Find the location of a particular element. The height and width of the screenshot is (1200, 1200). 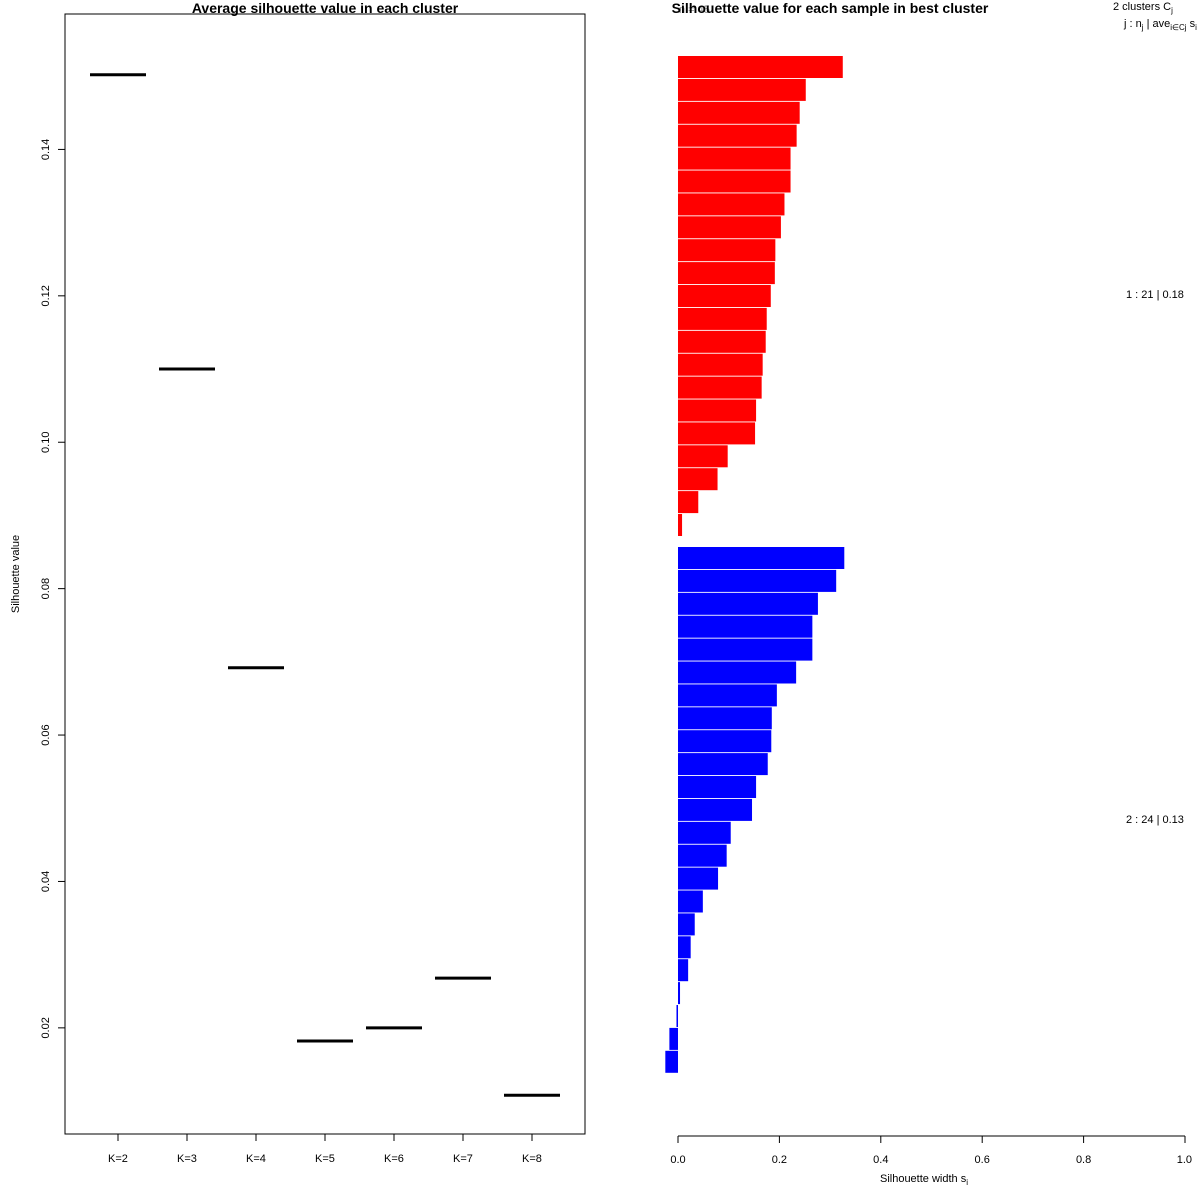

legend-line2-sub2: i∈Cj is located at coordinates (1178, 27).